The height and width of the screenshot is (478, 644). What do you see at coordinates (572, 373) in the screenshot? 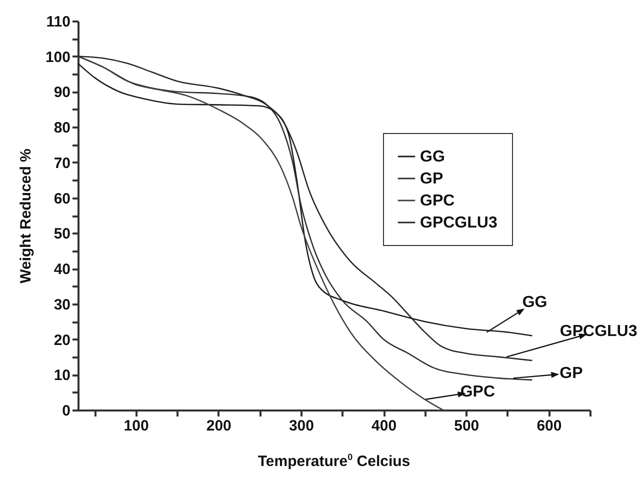
I see `annotation: GP` at bounding box center [572, 373].